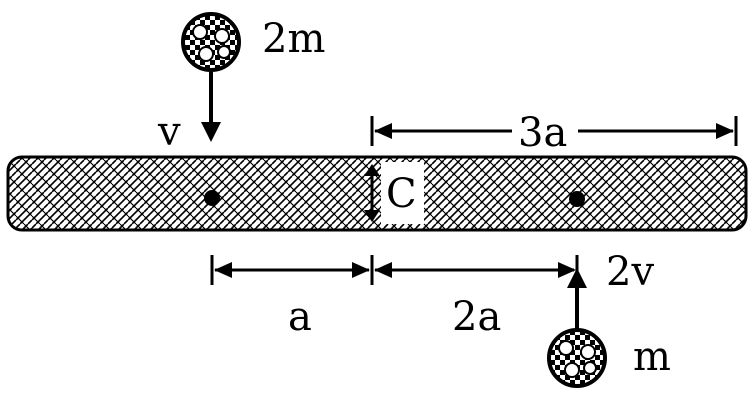  I want to click on dimension-3a-label: 3a, so click(542, 133).